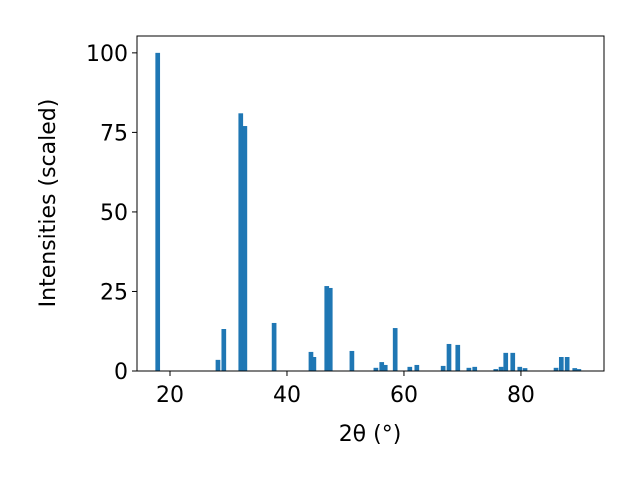 This screenshot has width=640, height=480. I want to click on y-axis-label: Intensities (scaled), so click(48, 203).